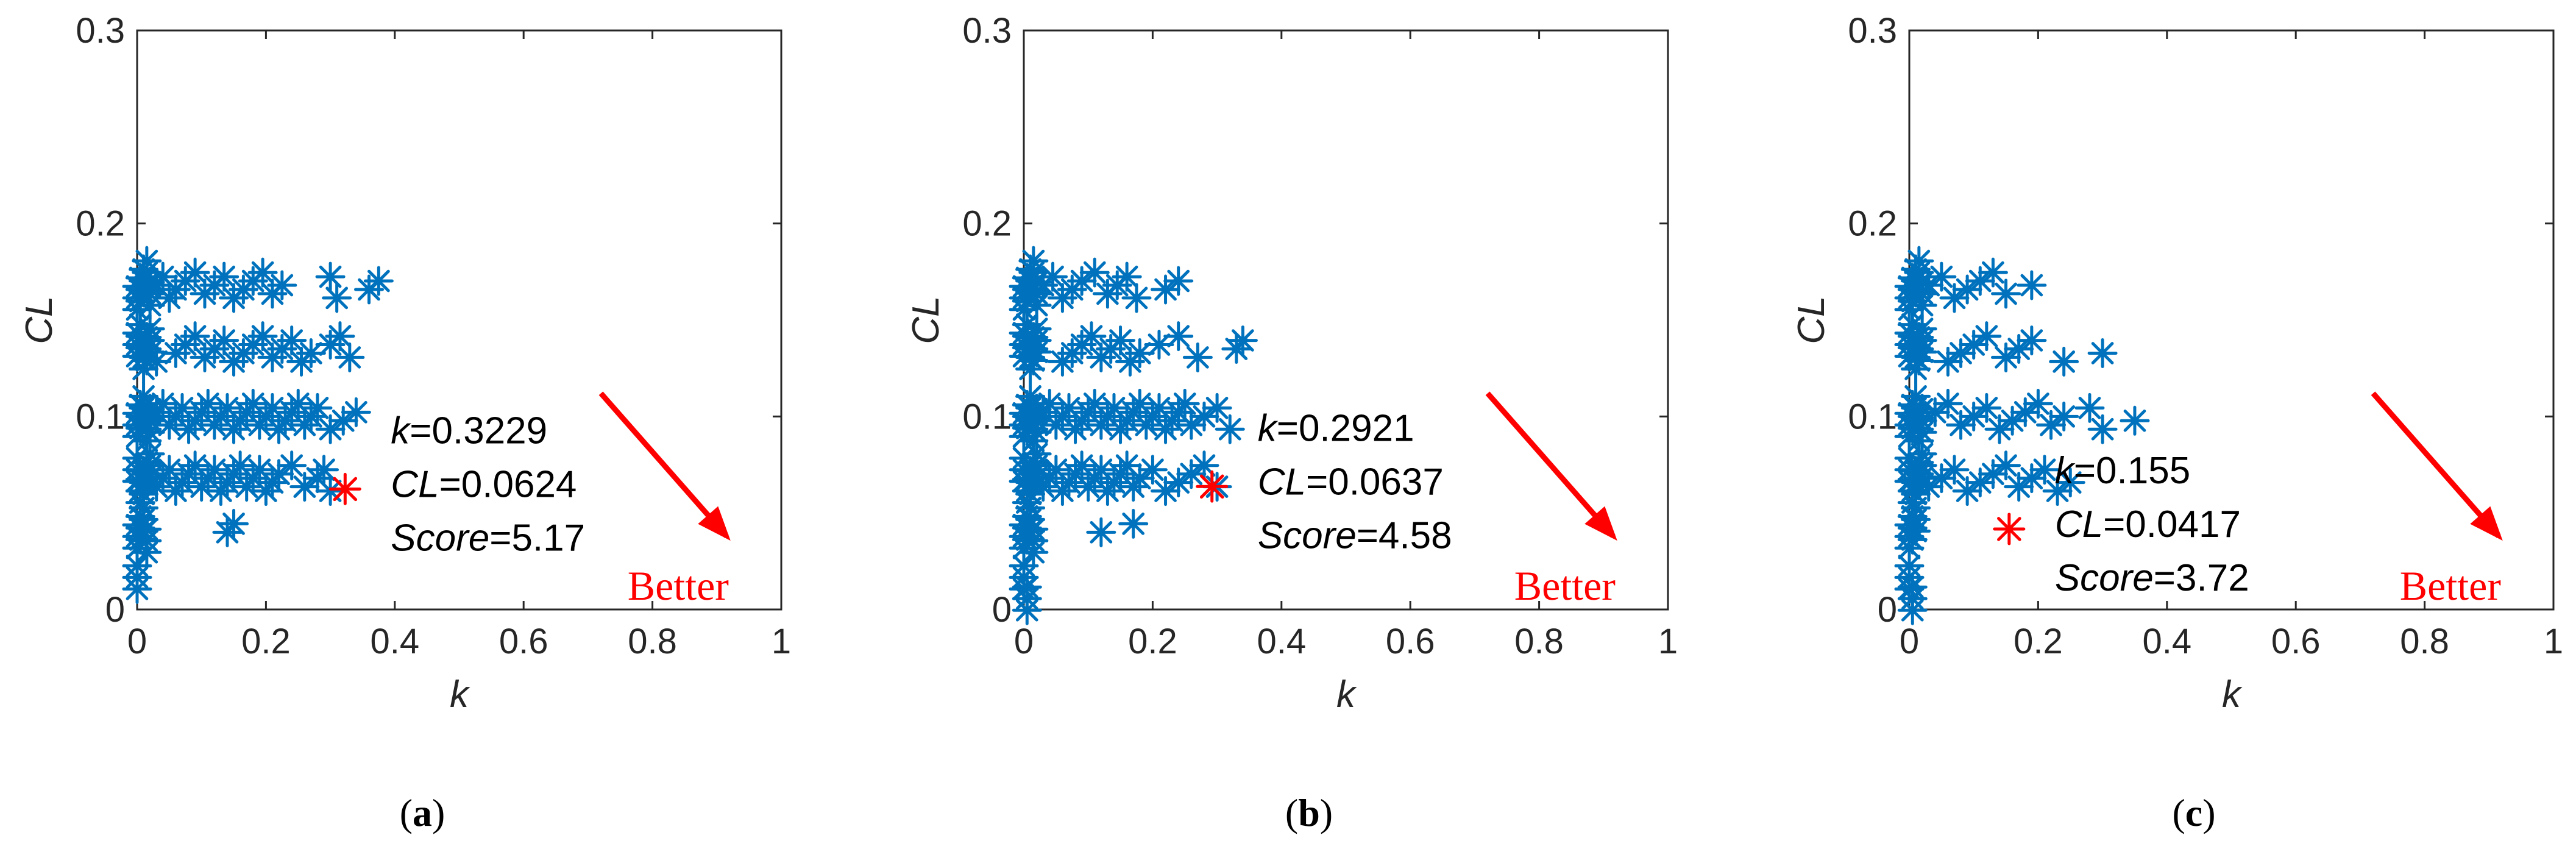  I want to click on annotation-k-value: =0.2921, so click(1346, 428).